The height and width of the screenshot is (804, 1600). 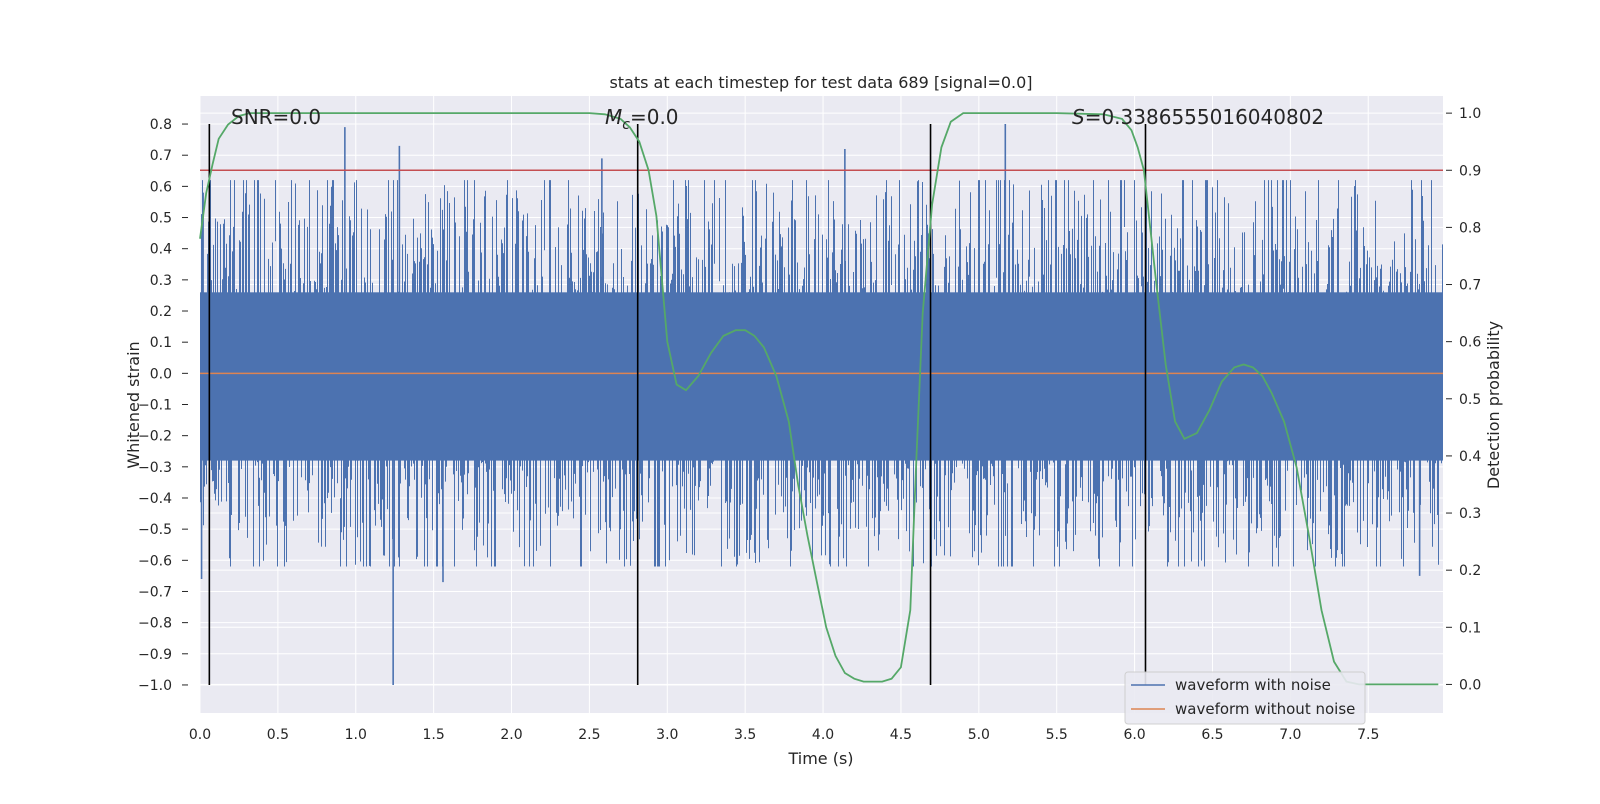 I want to click on y-tick-label-left: −0.8, so click(x=155, y=624).